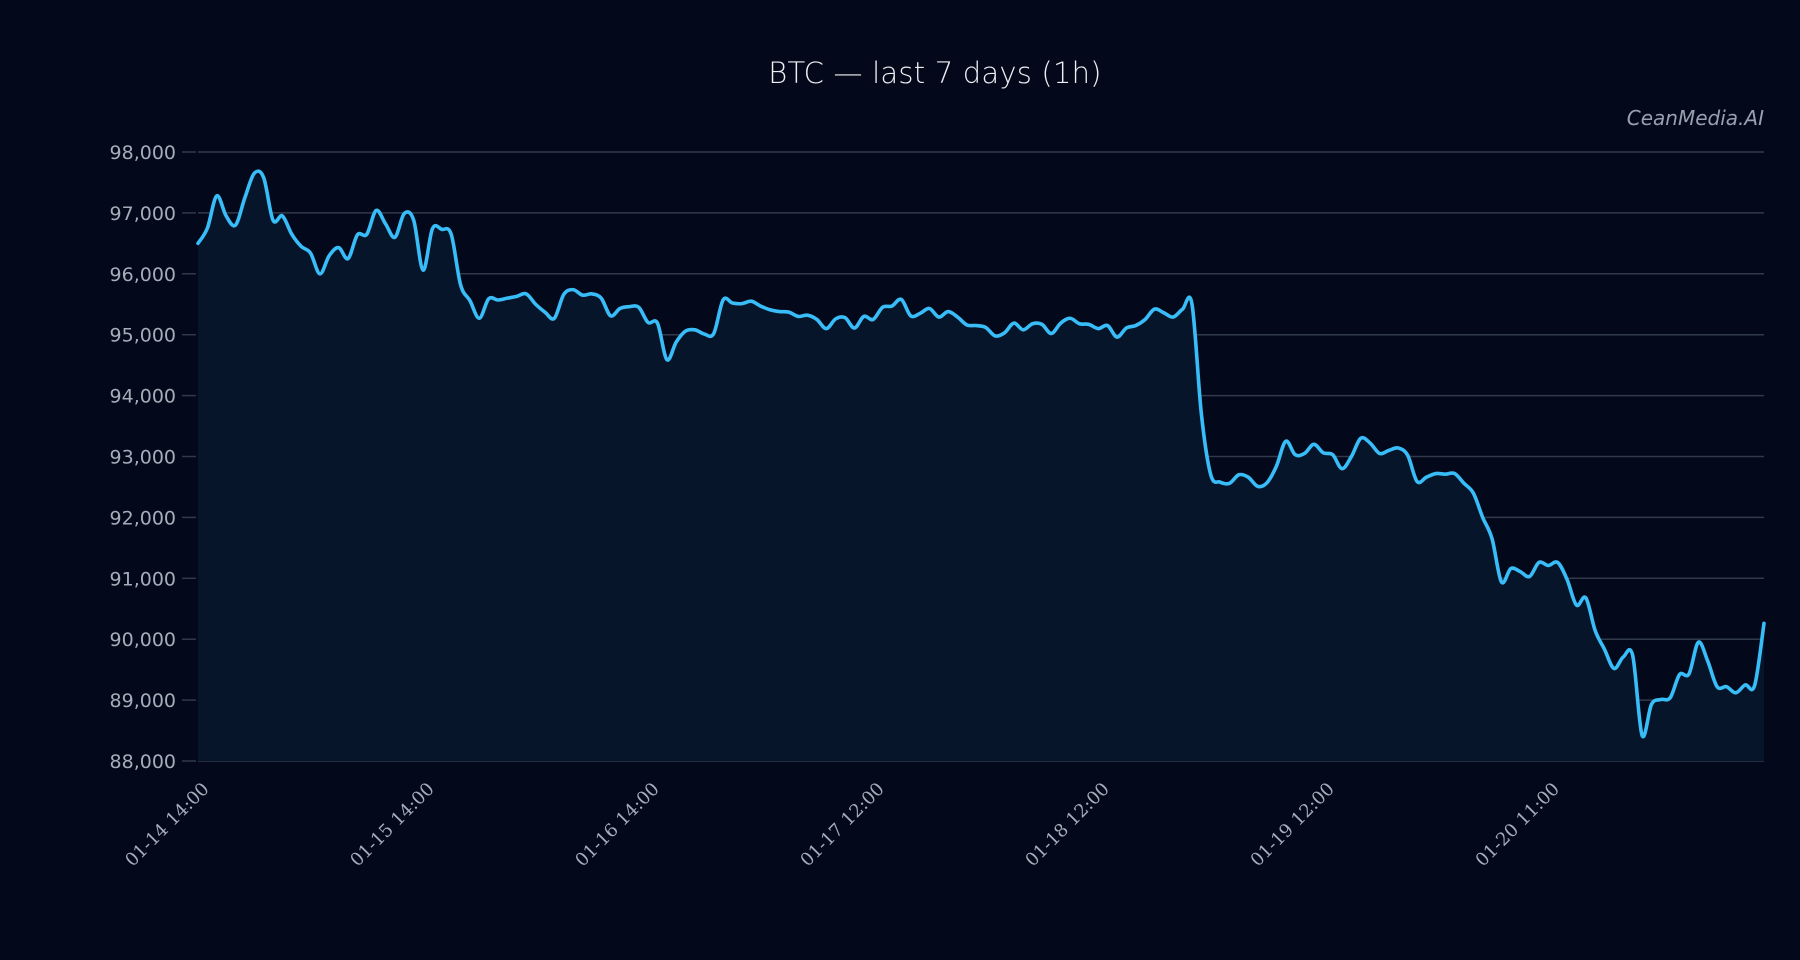  What do you see at coordinates (1695, 118) in the screenshot?
I see `watermark: CeanMedia.AI` at bounding box center [1695, 118].